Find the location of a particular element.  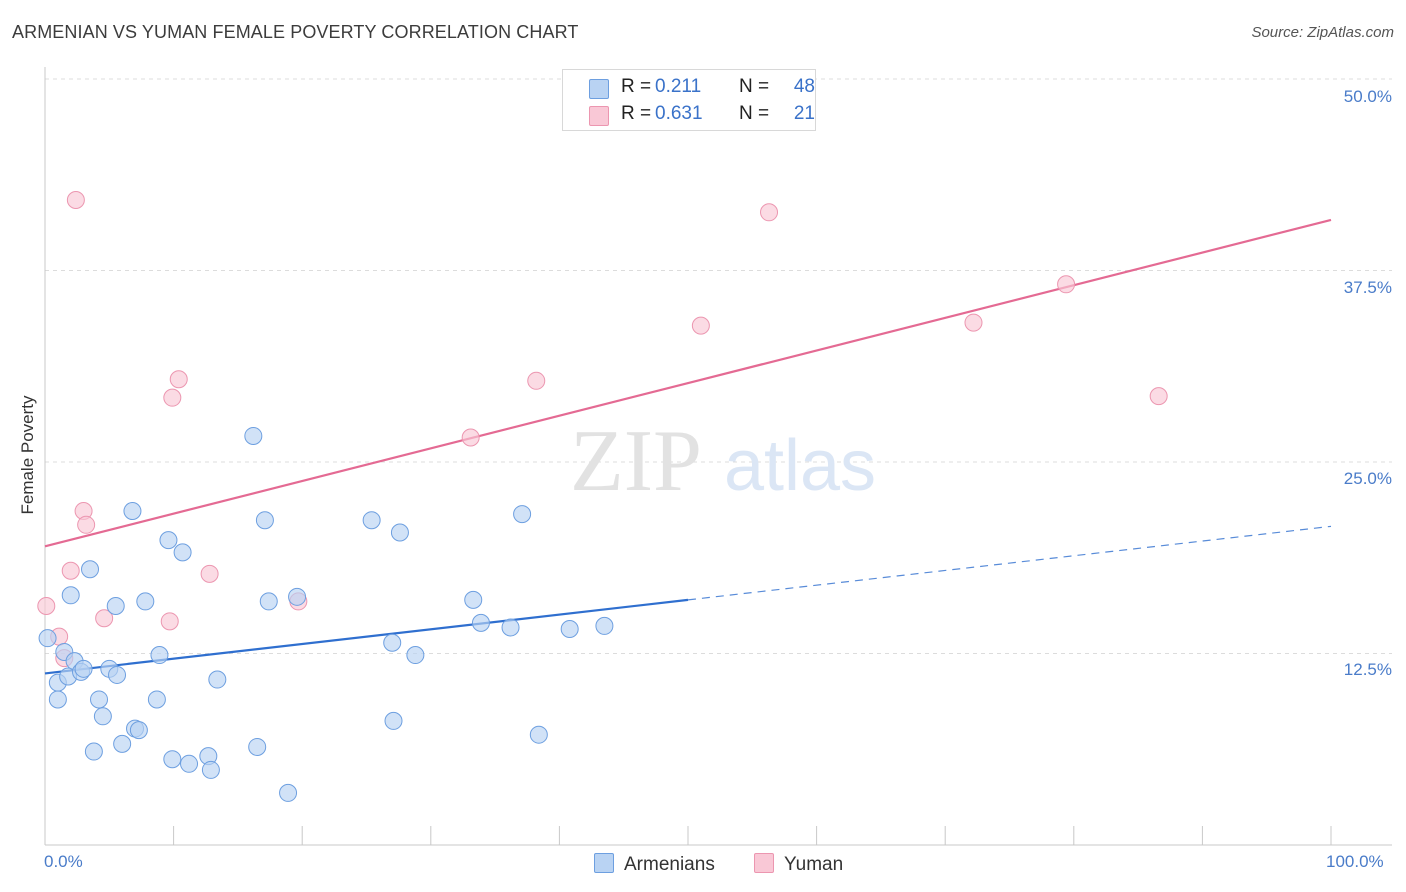

y-tick-label: 50.0% is located at coordinates (1367, 96).